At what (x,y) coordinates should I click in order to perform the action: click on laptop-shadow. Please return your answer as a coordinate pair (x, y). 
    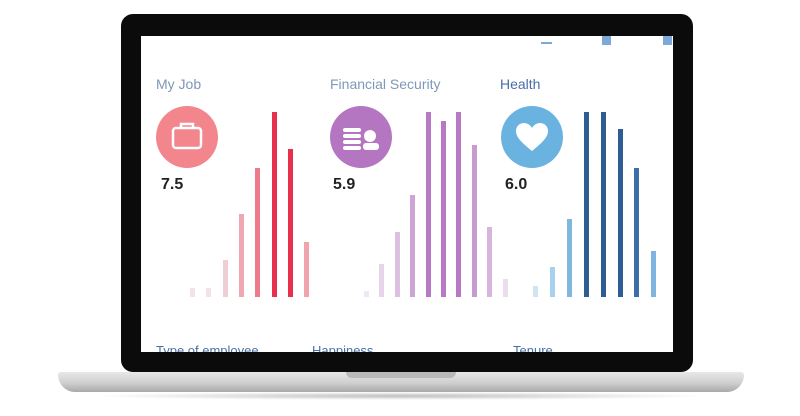
    Looking at the image, I should click on (400, 396).